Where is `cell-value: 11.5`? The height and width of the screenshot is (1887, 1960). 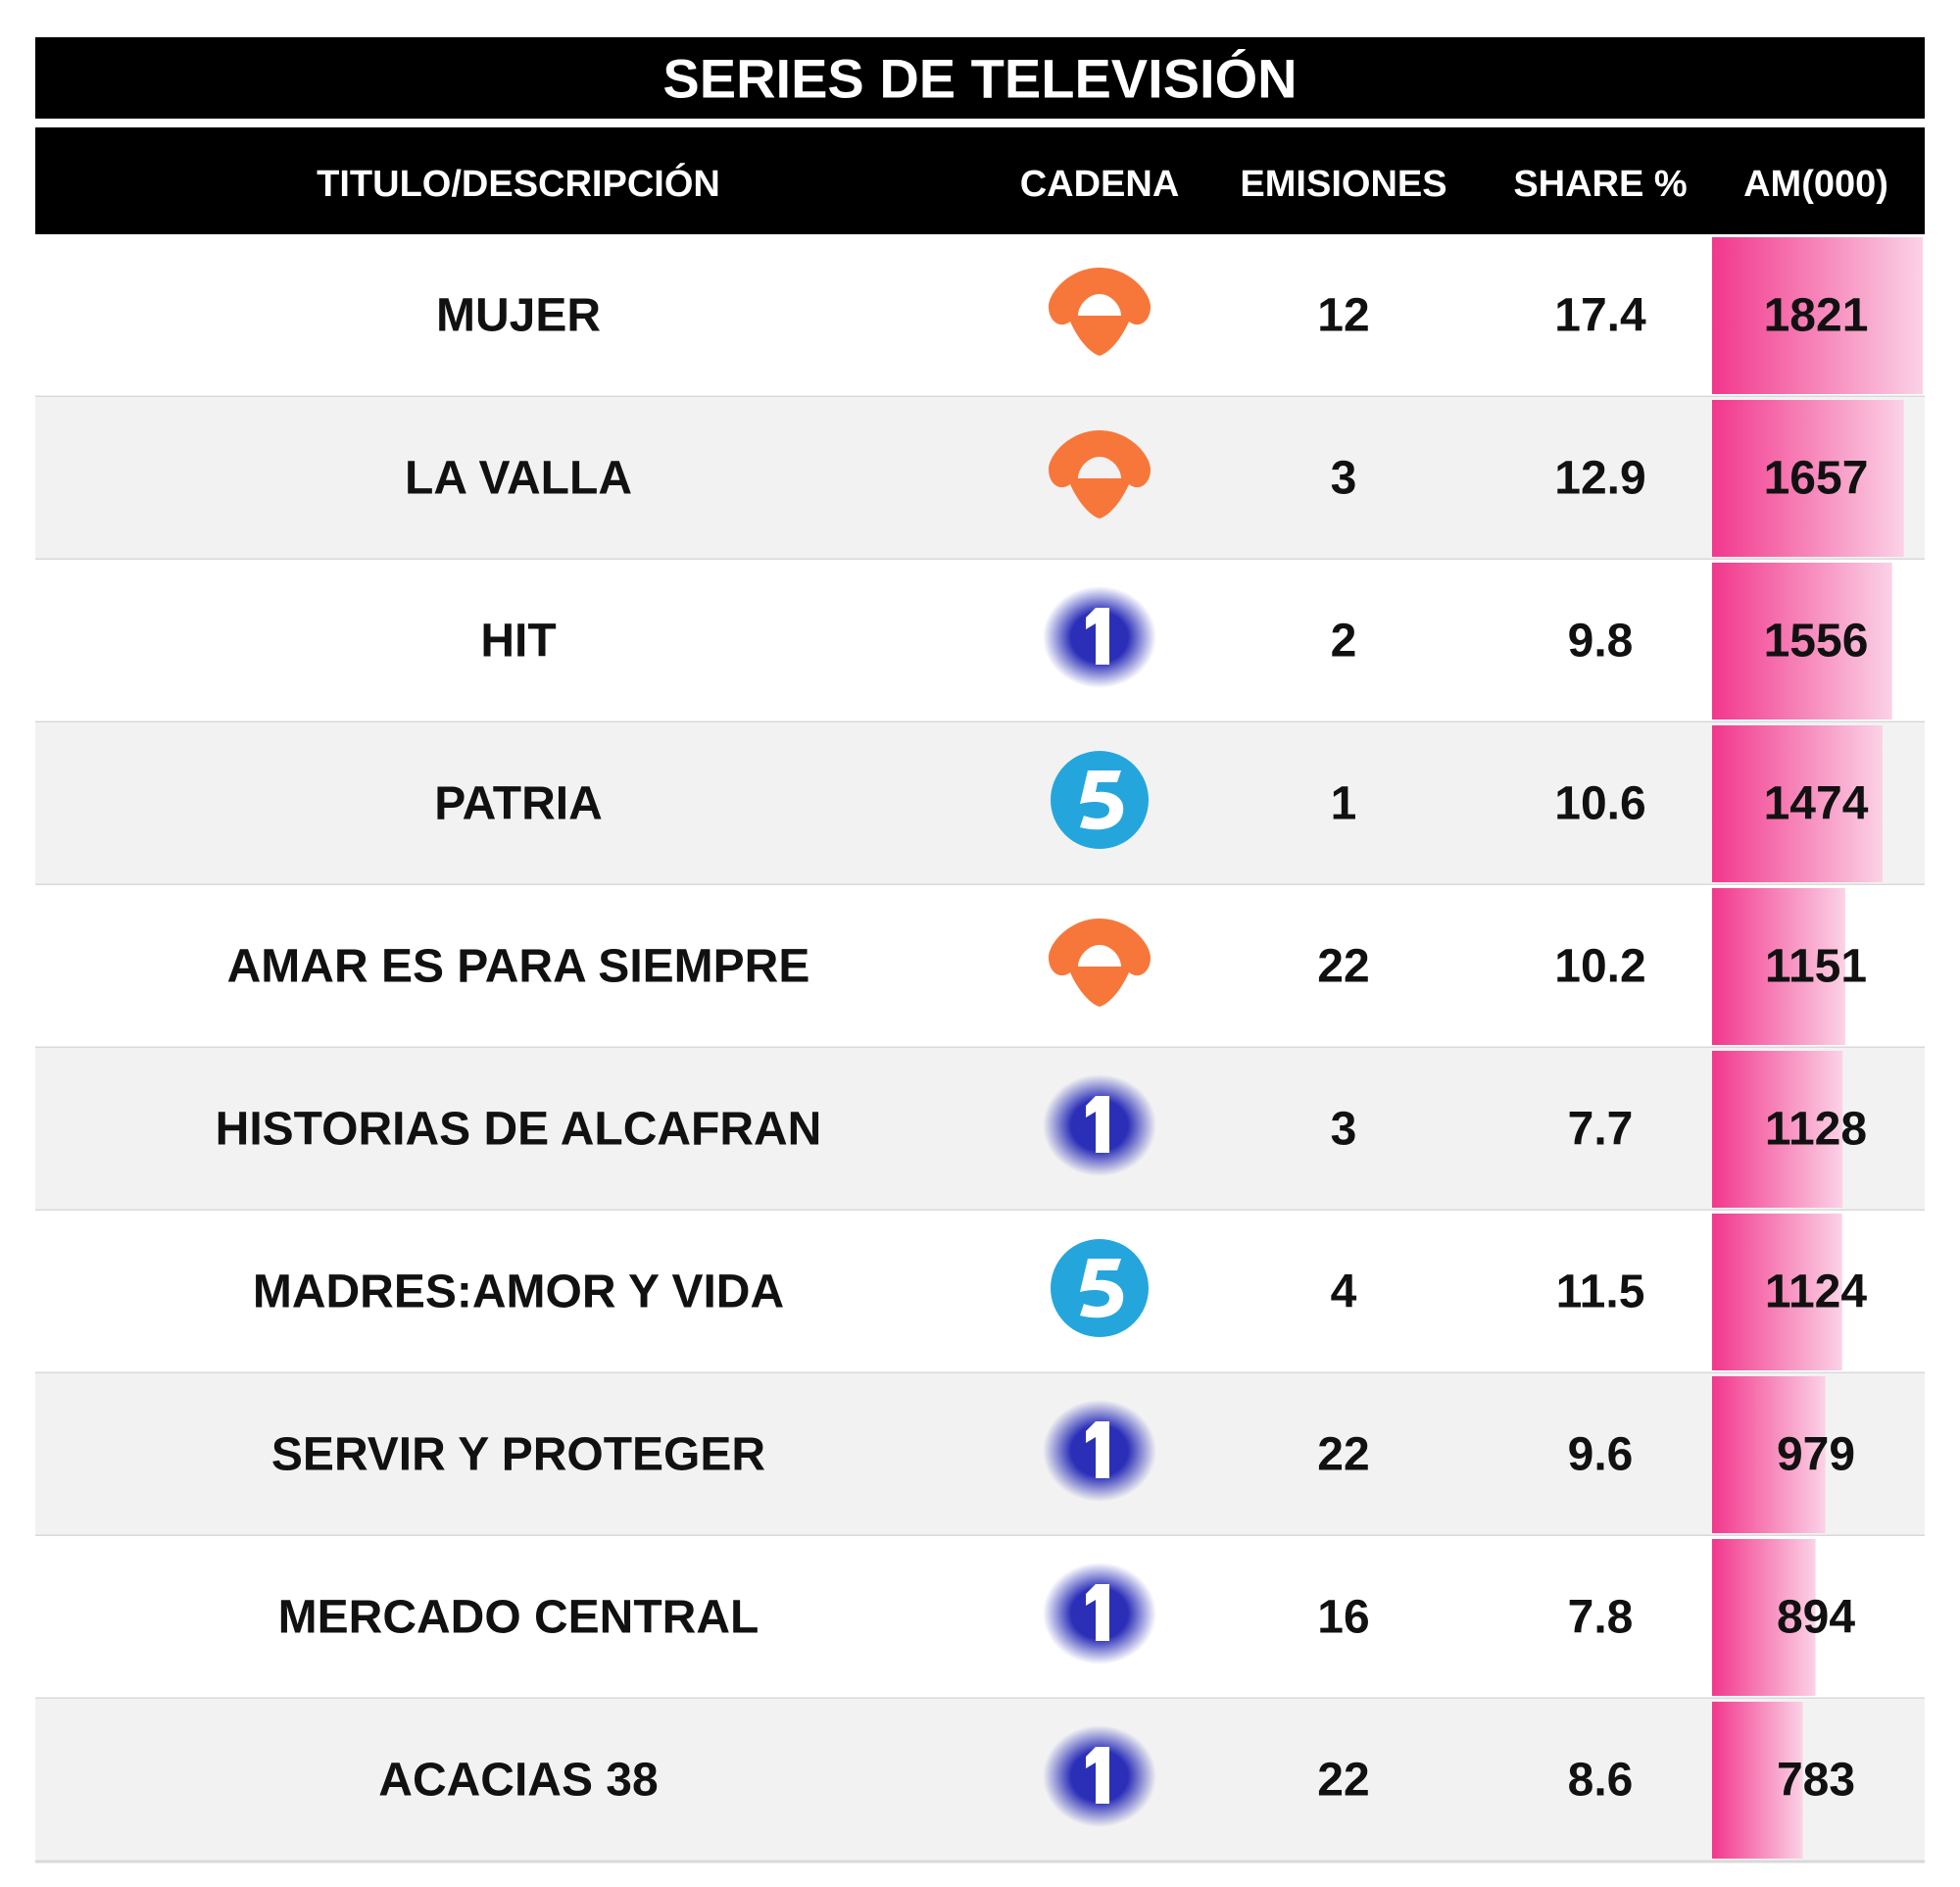 cell-value: 11.5 is located at coordinates (1600, 1292).